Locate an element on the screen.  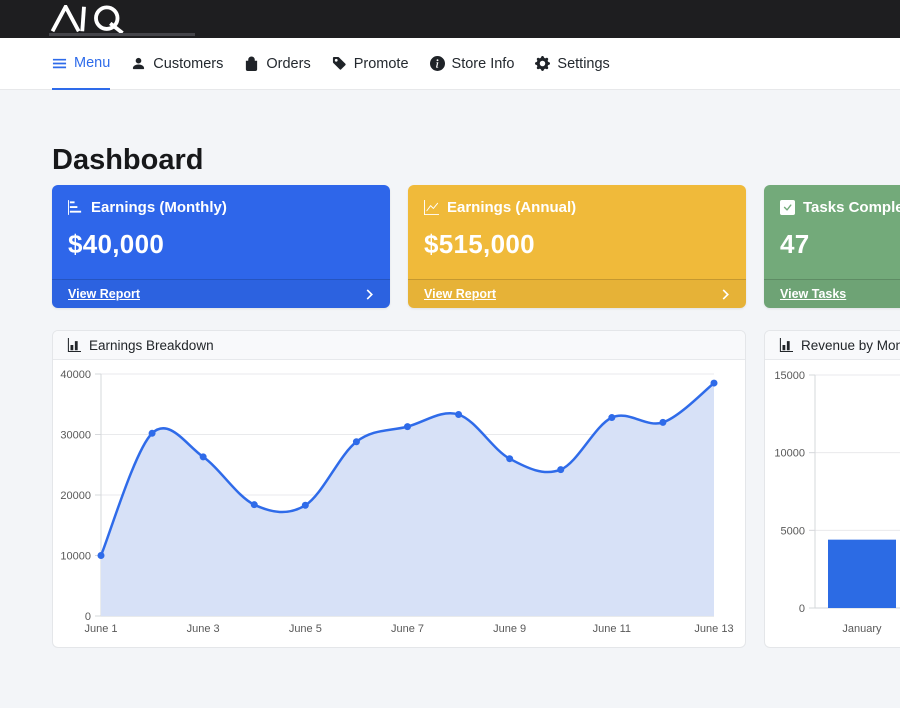
svg-text: 30000 is located at coordinates (75, 436).